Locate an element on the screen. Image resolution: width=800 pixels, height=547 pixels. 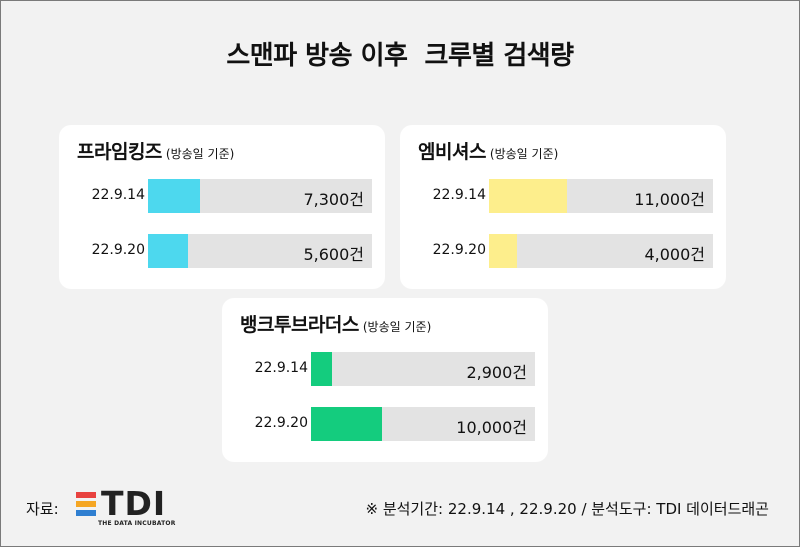
bar-row: 22.9.20 10,000건 is located at coordinates (385, 424).